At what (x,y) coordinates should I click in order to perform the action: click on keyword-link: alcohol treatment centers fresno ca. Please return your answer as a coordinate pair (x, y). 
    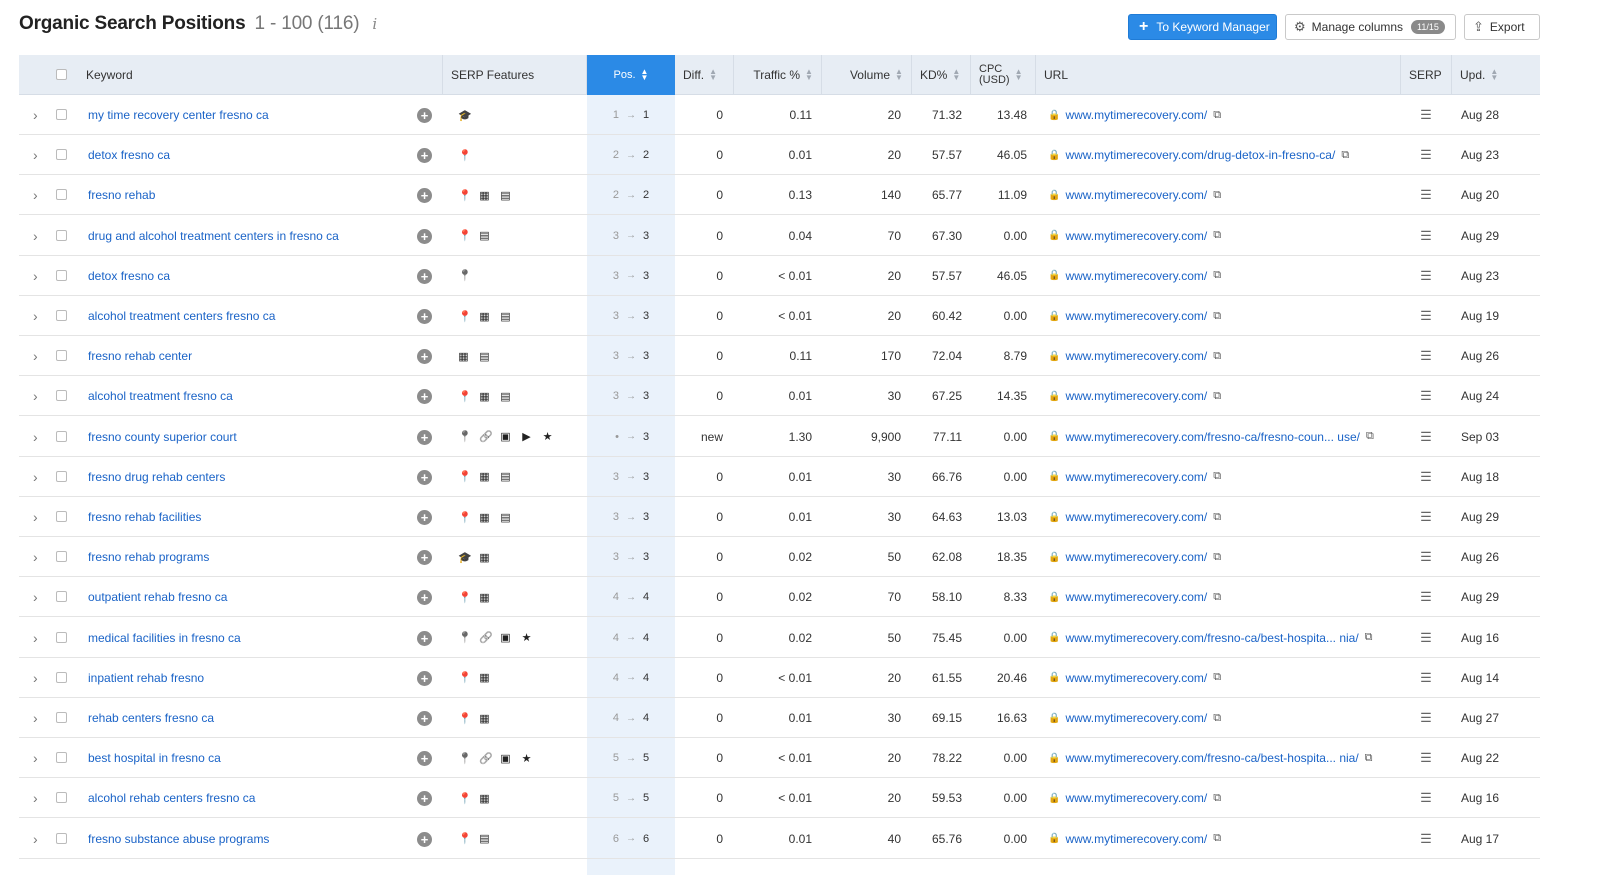
    Looking at the image, I should click on (182, 316).